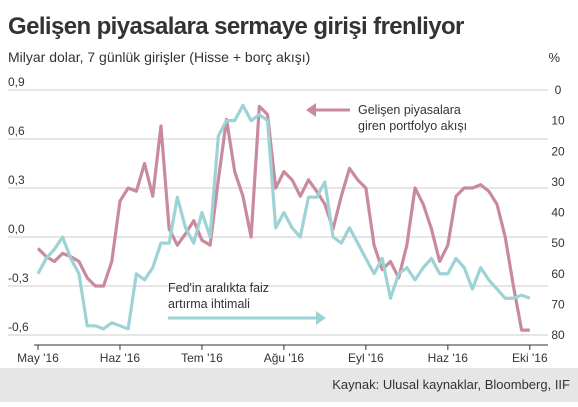 This screenshot has width=578, height=407. I want to click on source-band, so click(289, 385).